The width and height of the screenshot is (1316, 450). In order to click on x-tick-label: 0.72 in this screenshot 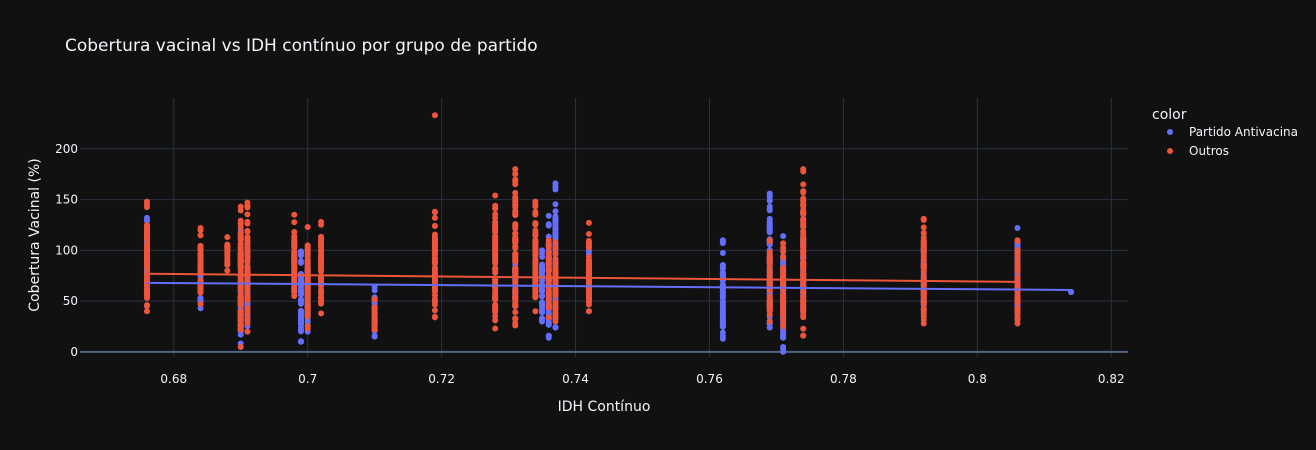, I will do `click(441, 379)`.